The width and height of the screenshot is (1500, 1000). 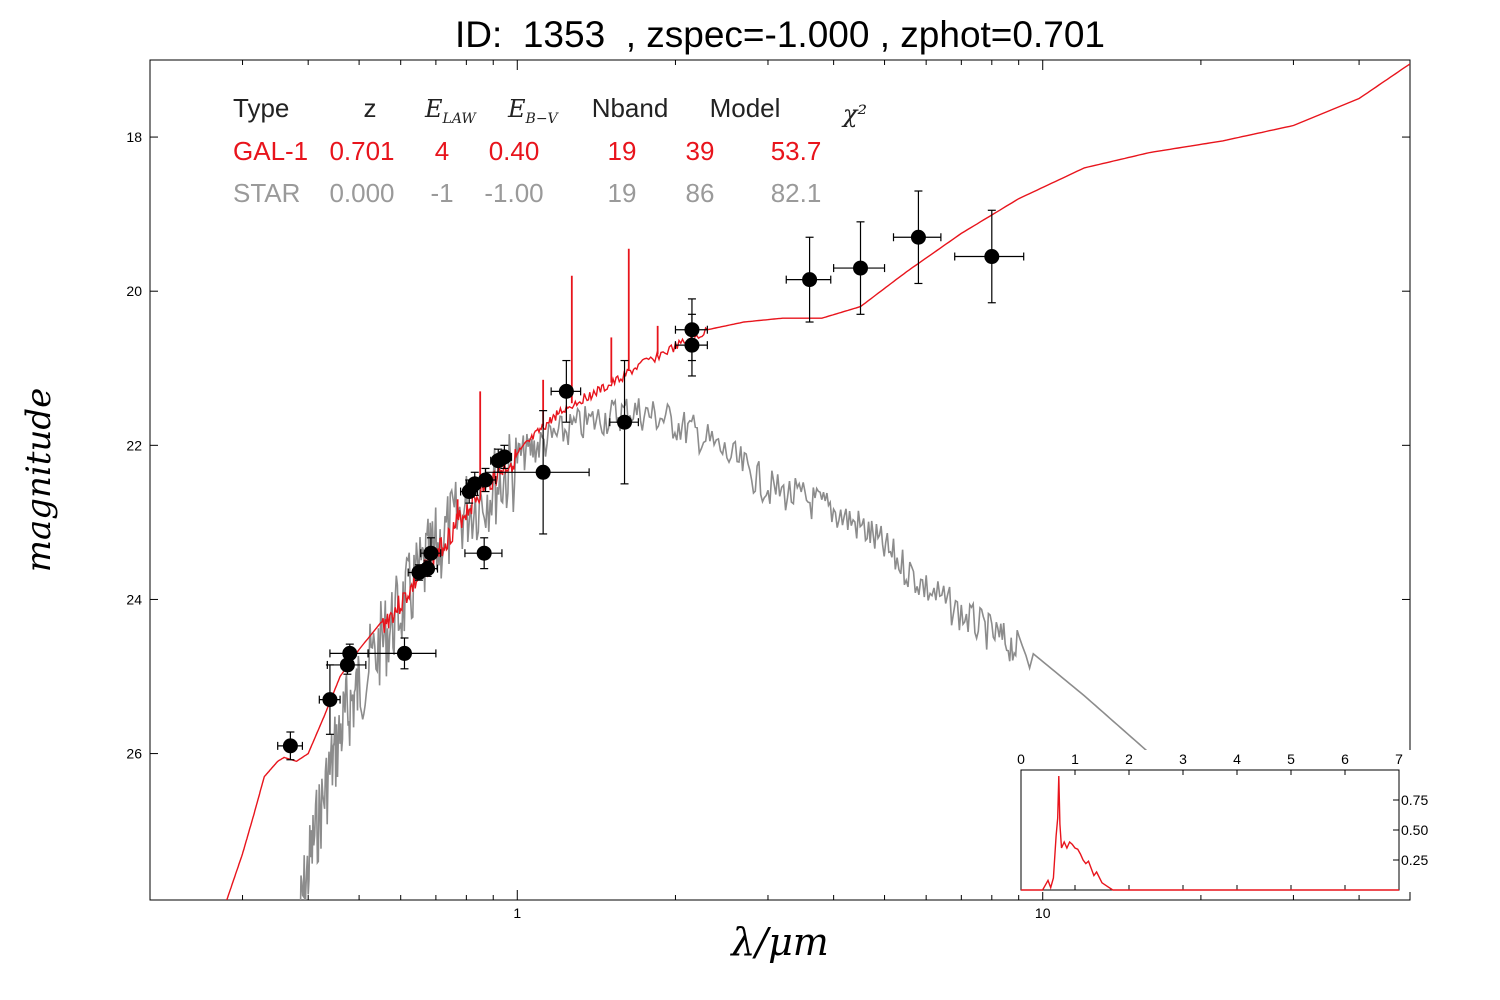 I want to click on table-cell: 0.701, so click(x=361, y=151).